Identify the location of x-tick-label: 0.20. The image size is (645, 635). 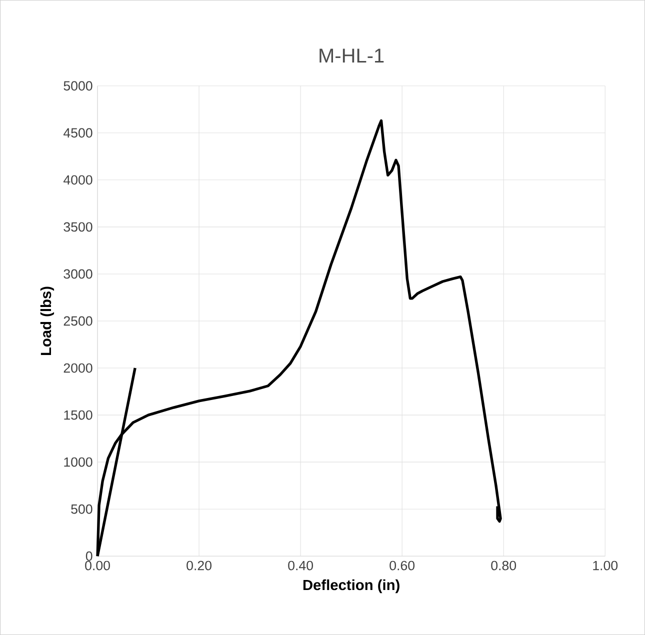
(199, 565).